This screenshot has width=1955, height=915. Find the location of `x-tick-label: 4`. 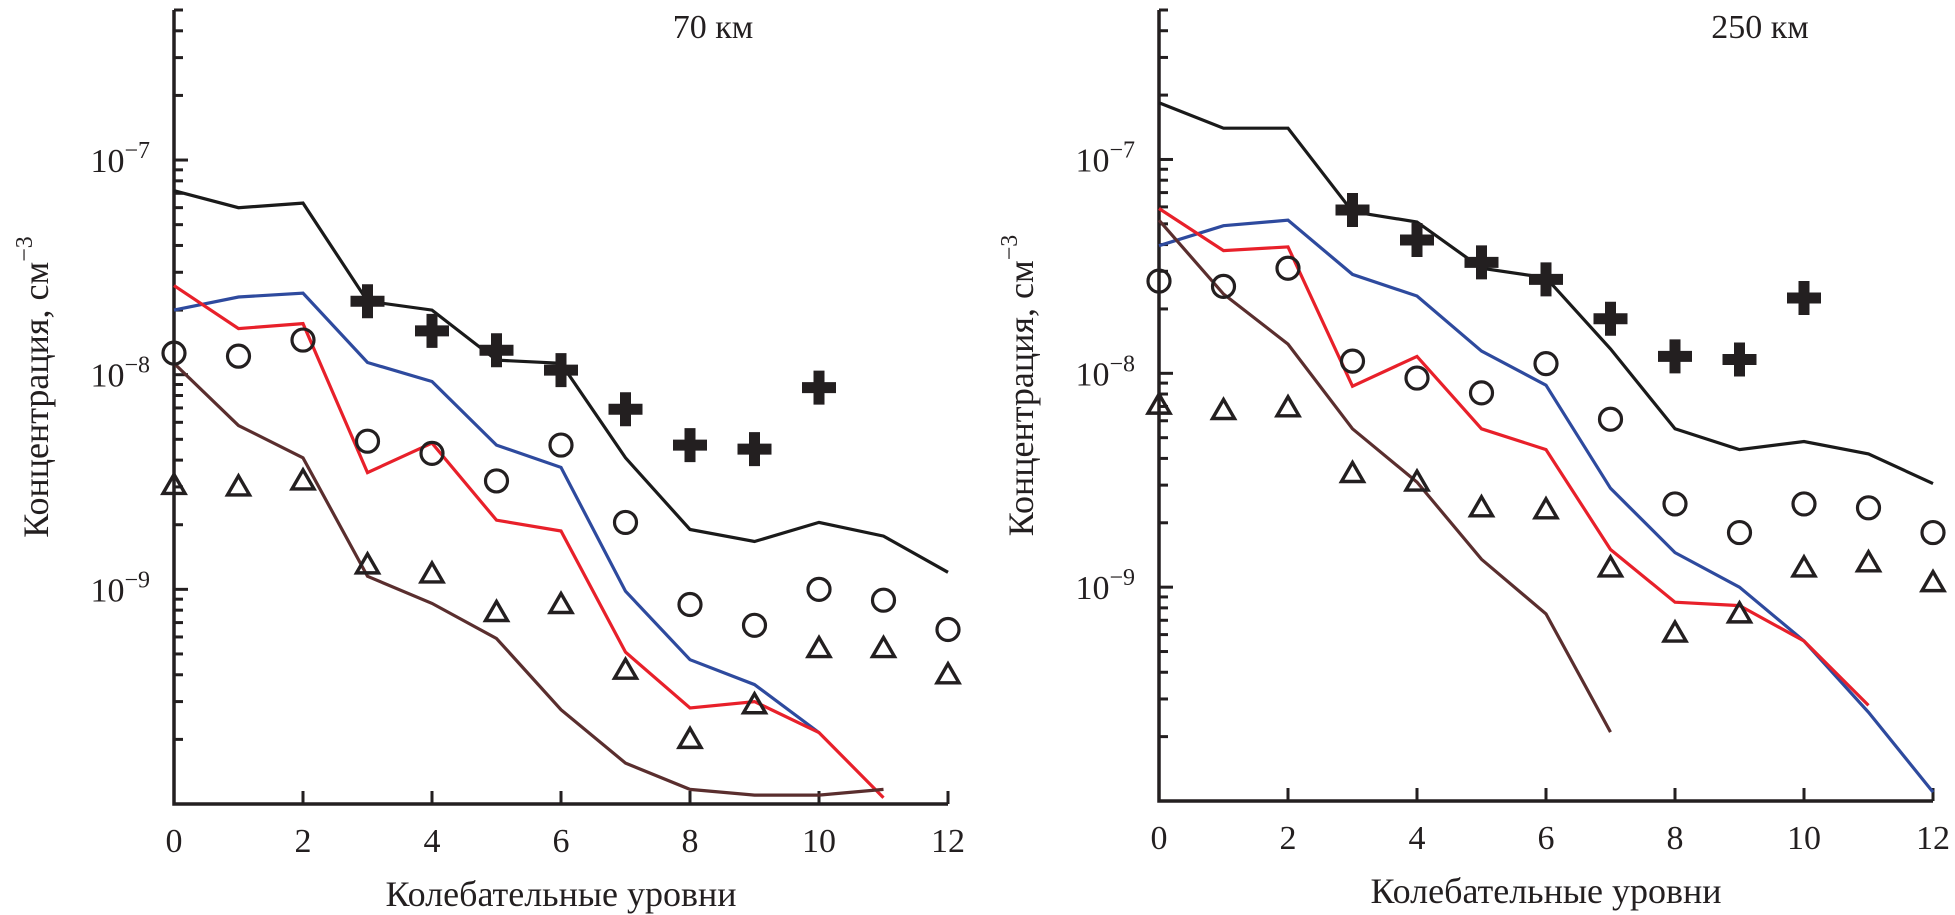

x-tick-label: 4 is located at coordinates (1417, 838).